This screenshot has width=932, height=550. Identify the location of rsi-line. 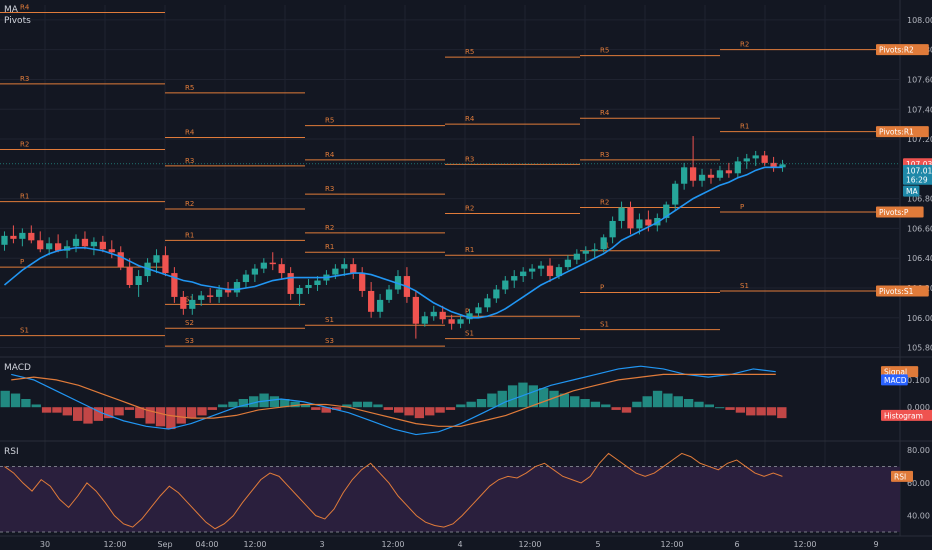
(393, 491).